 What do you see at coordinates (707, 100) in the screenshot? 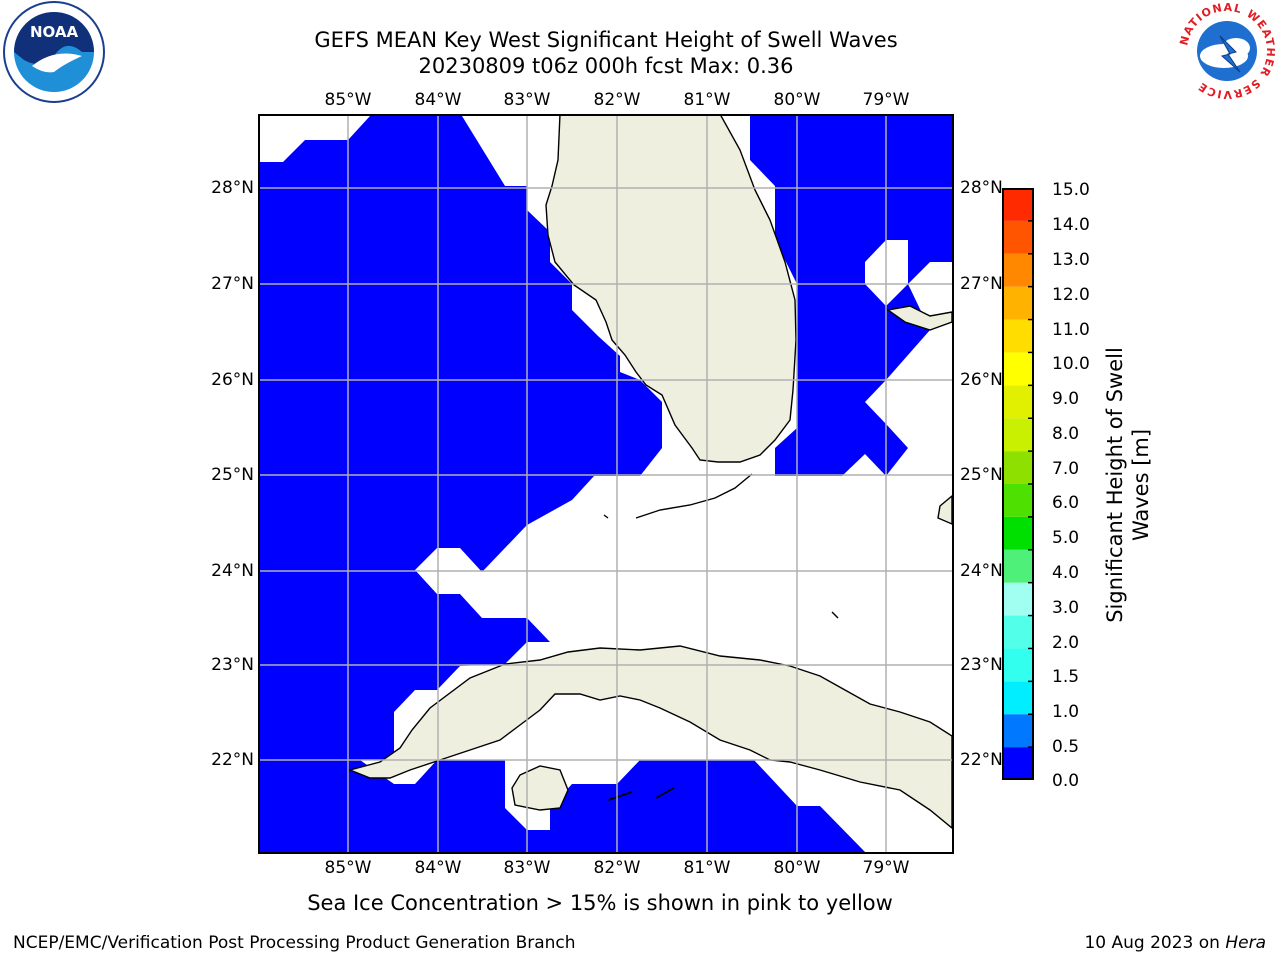
I see `lon-label-top: 81°W` at bounding box center [707, 100].